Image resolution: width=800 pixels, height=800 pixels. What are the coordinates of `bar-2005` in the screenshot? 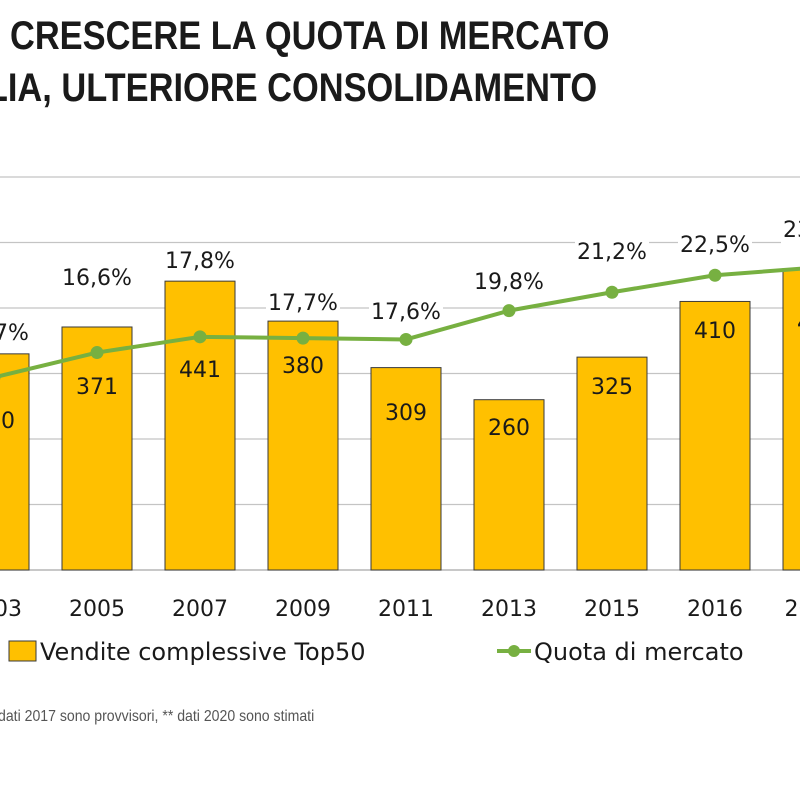 It's located at (97, 448).